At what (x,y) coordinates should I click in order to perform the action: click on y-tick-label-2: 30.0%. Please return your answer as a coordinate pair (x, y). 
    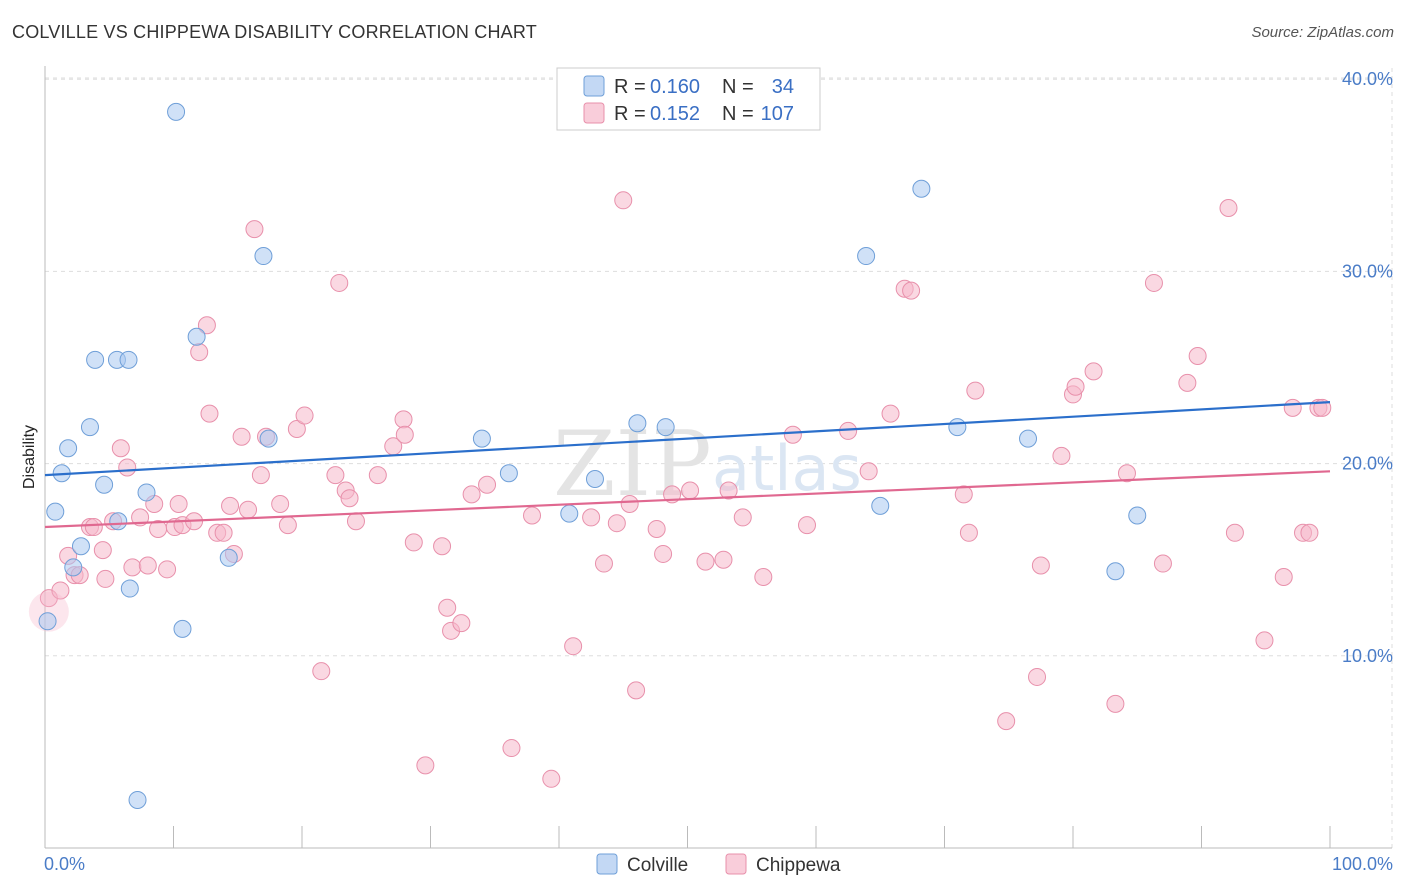
    Looking at the image, I should click on (1367, 271).